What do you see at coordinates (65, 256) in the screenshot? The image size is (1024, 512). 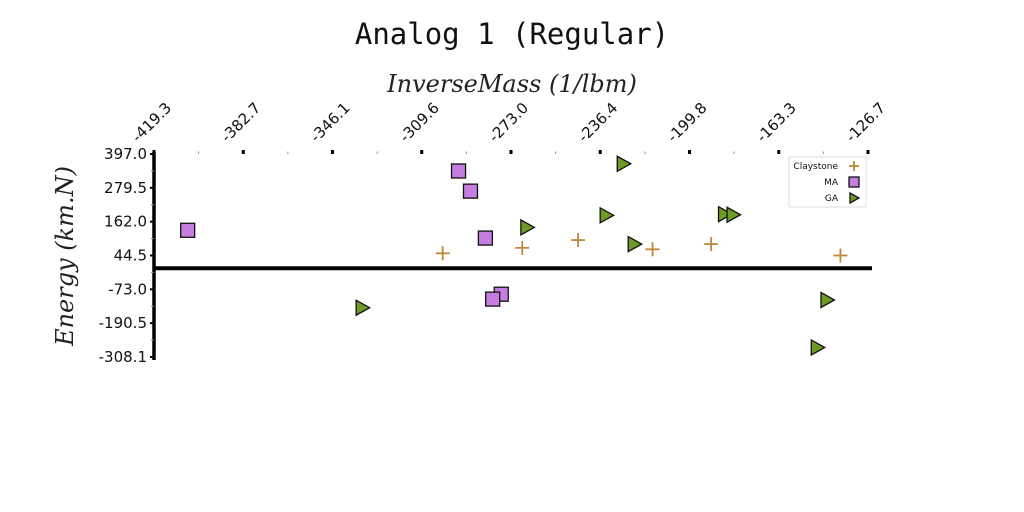 I see `y-axis-title: Energy (km.N)` at bounding box center [65, 256].